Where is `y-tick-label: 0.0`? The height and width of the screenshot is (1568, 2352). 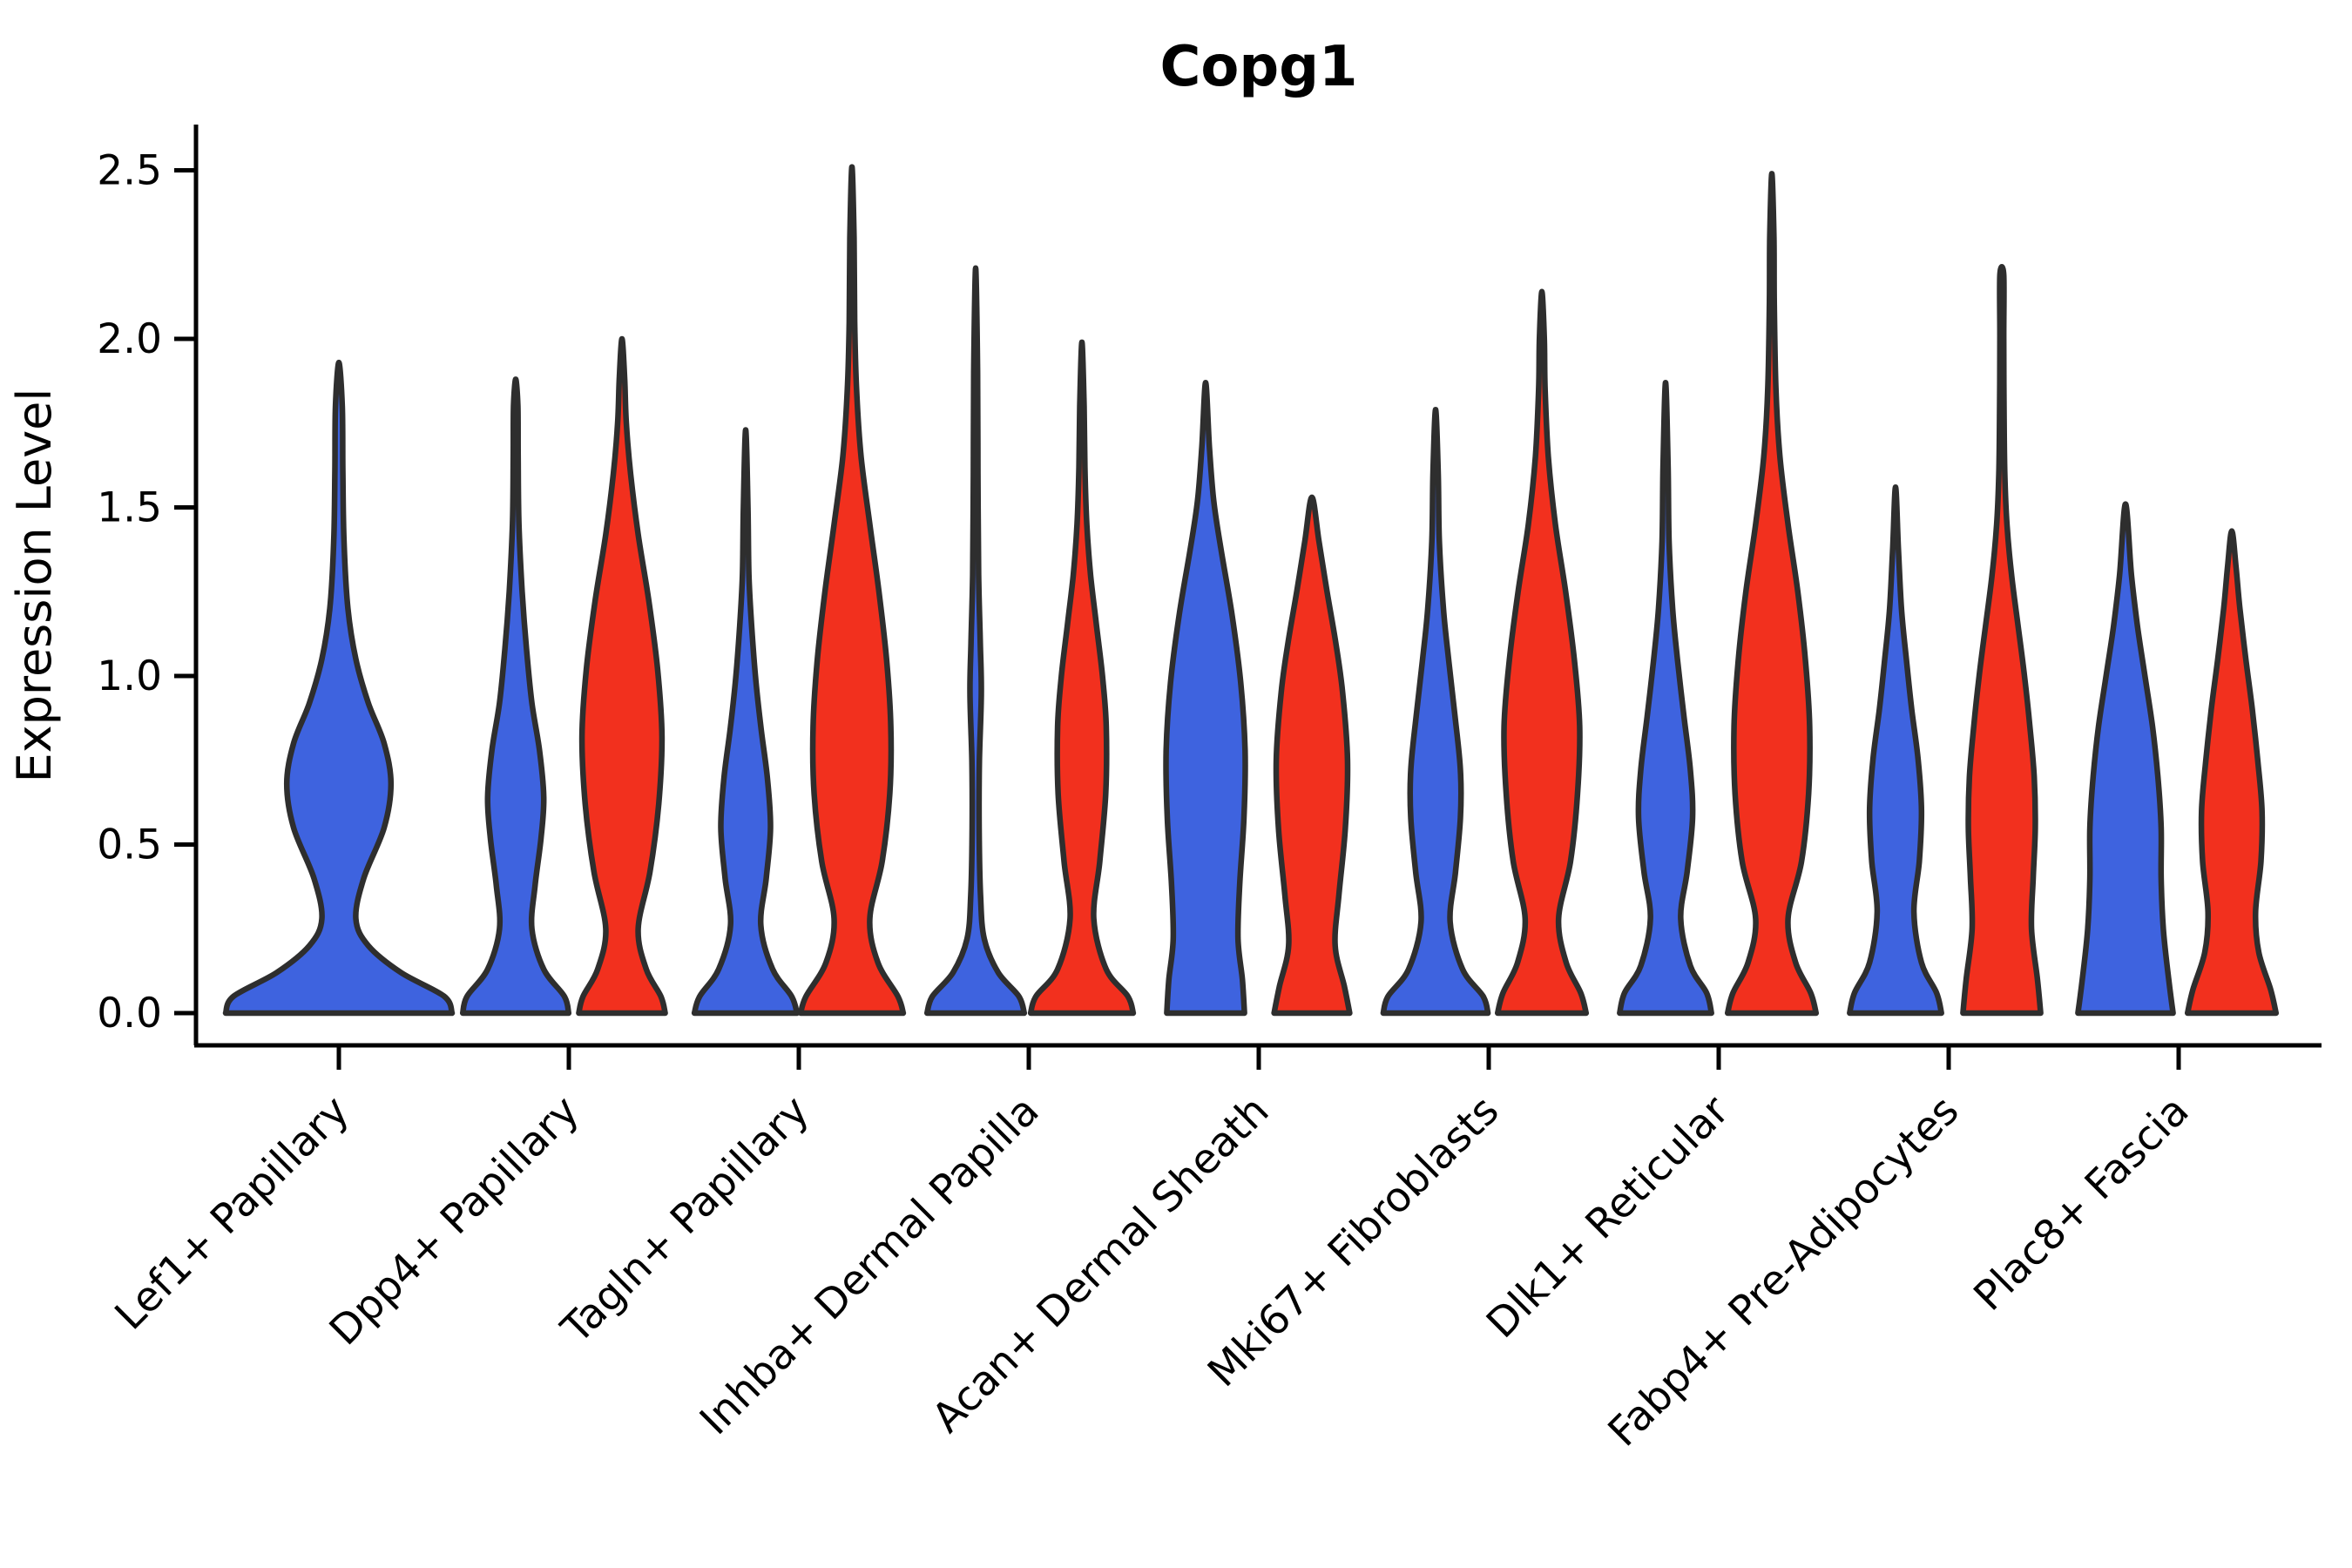 y-tick-label: 0.0 is located at coordinates (129, 1014).